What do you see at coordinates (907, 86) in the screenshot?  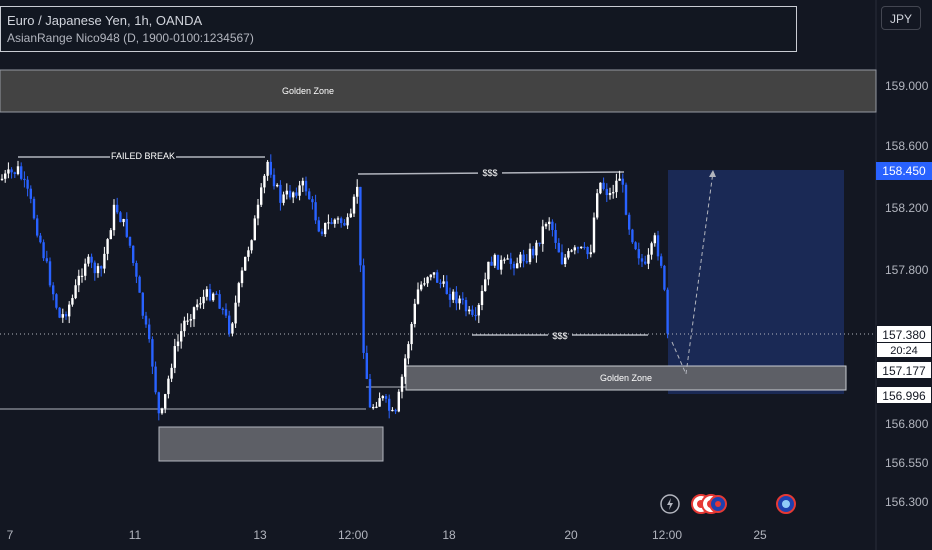 I see `price-tick-label: 159.000` at bounding box center [907, 86].